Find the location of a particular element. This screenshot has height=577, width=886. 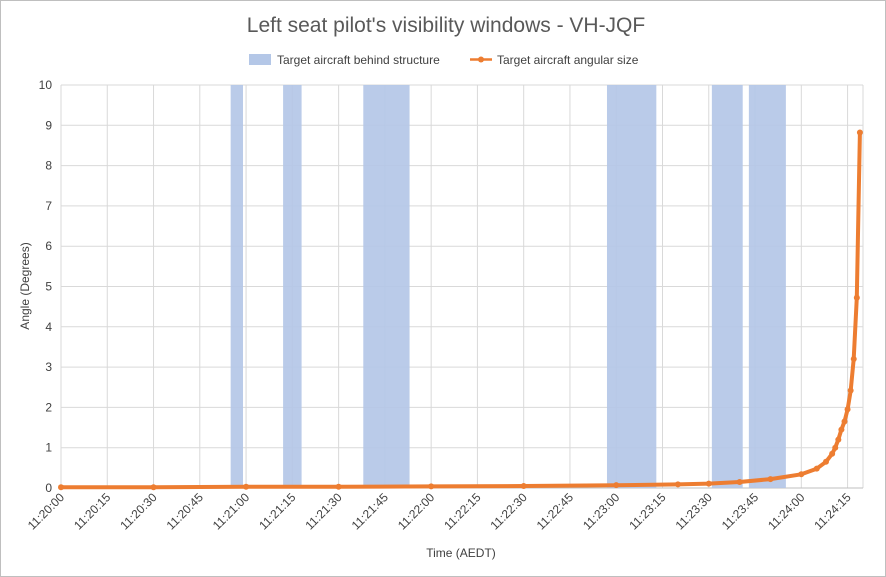

x-tick-label: 11:20:15 is located at coordinates (92, 511).